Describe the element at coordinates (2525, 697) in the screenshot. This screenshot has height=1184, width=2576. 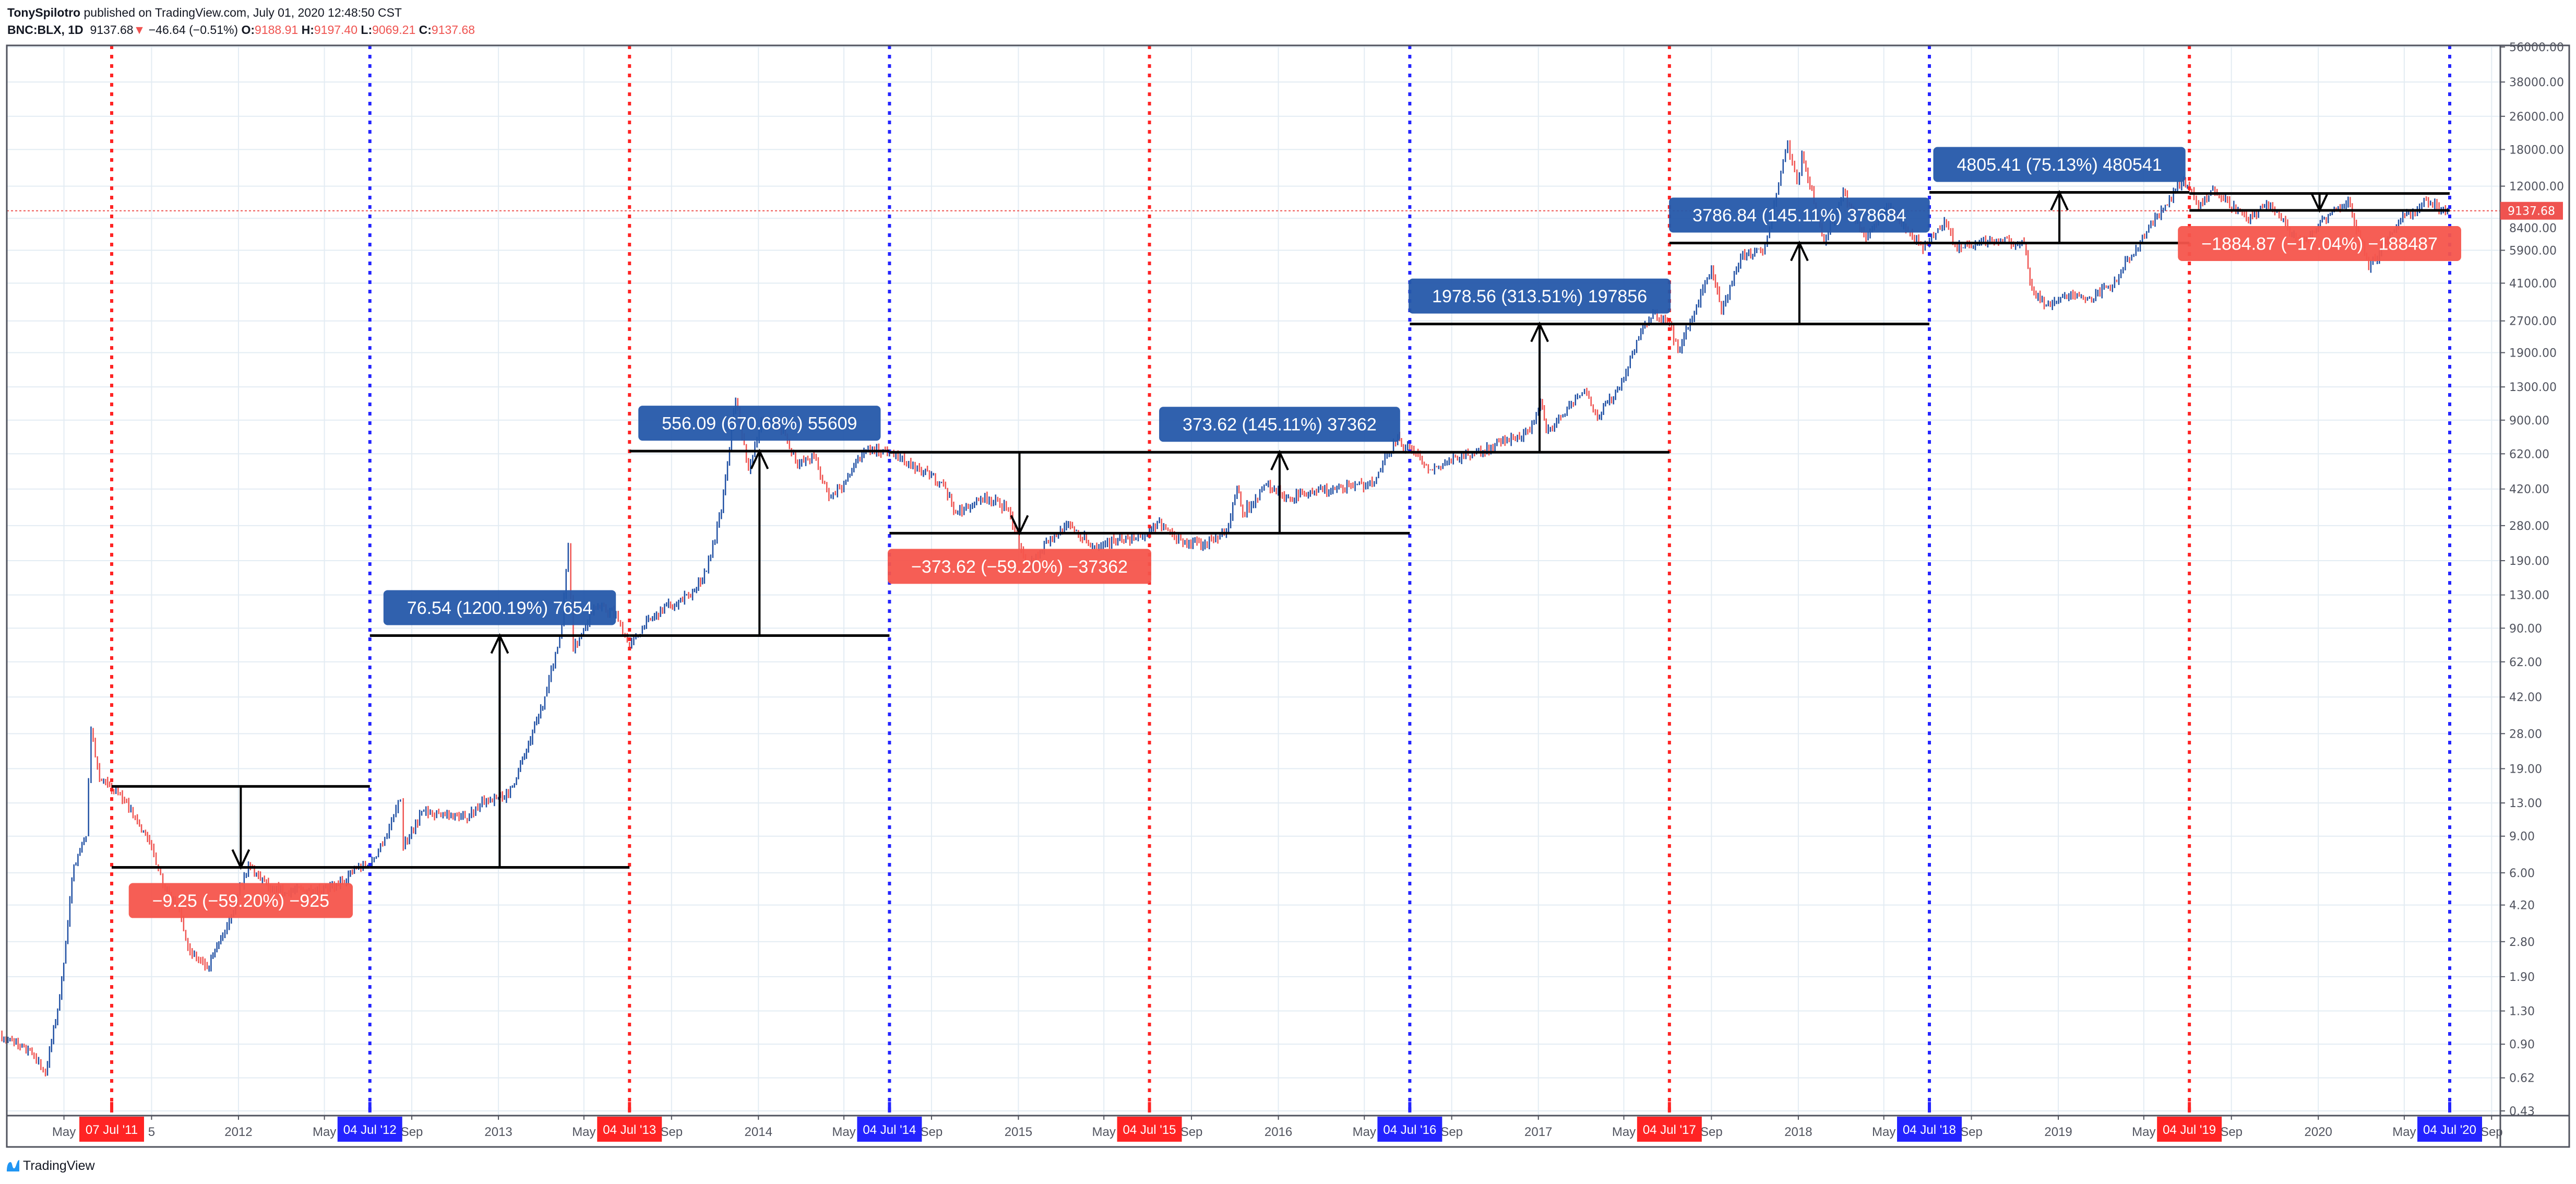
I see `price-tick-label: 42.00` at that location.